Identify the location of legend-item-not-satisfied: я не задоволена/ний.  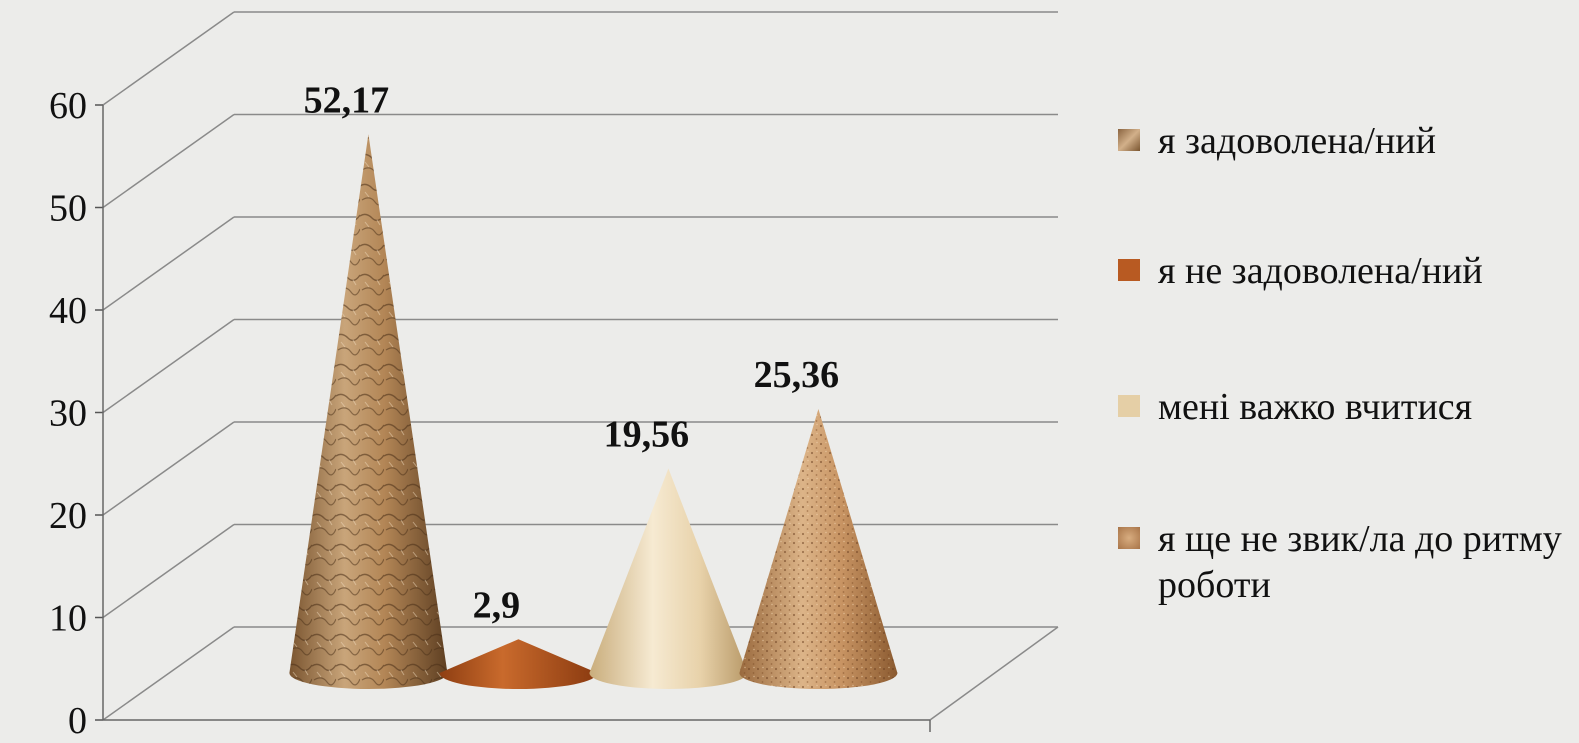
(1343, 271).